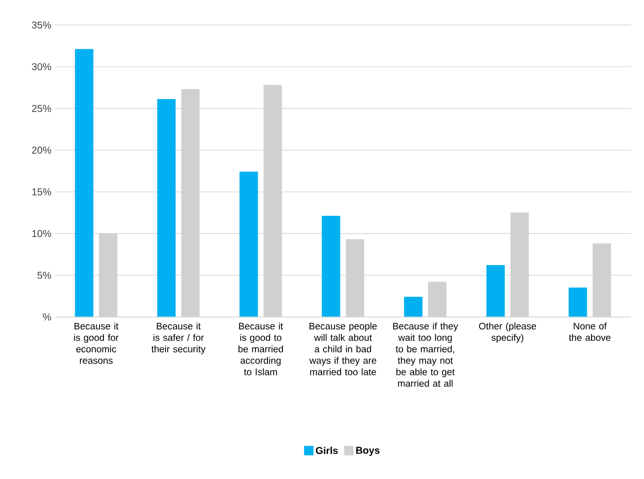 Image resolution: width=644 pixels, height=479 pixels. What do you see at coordinates (42, 234) in the screenshot?
I see `y-tick-label: 10%` at bounding box center [42, 234].